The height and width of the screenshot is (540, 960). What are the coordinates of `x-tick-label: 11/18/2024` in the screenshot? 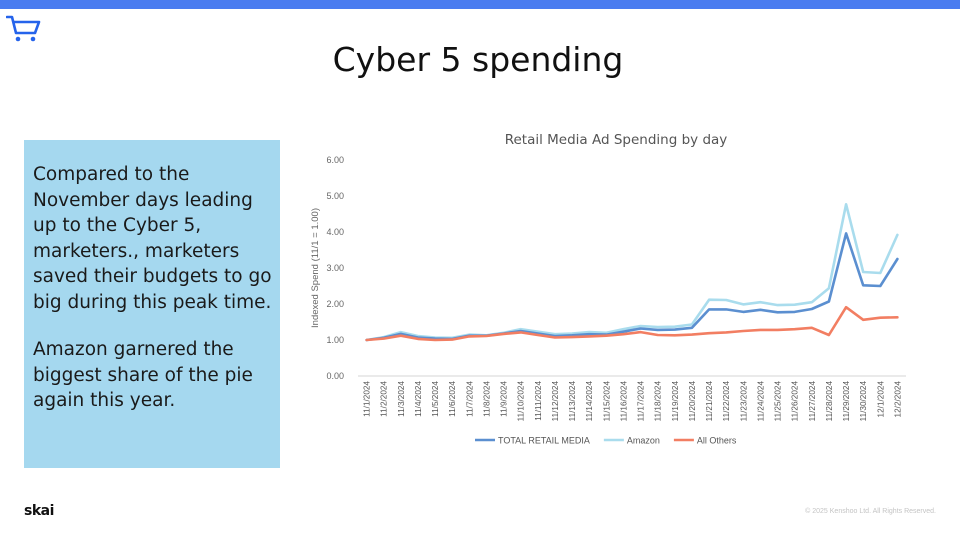 It's located at (658, 401).